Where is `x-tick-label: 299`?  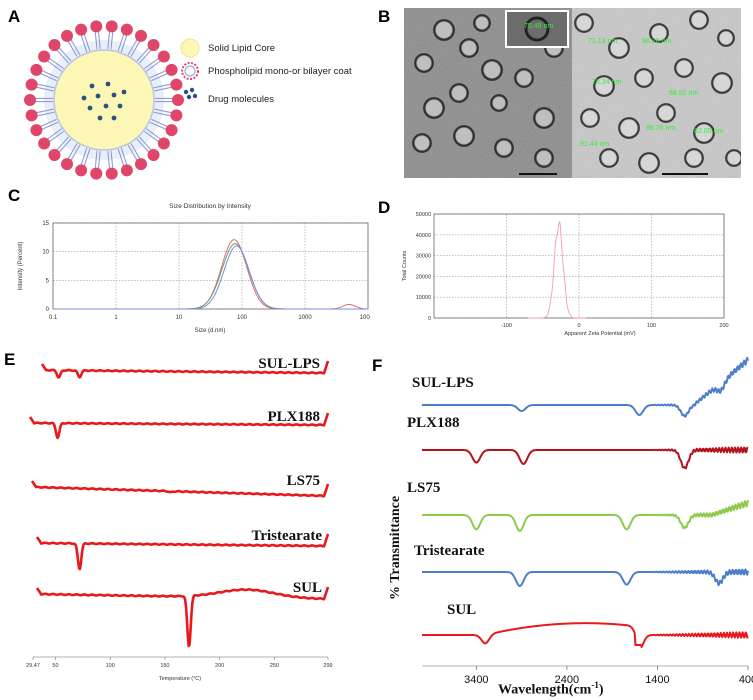 x-tick-label: 299 is located at coordinates (327, 666).